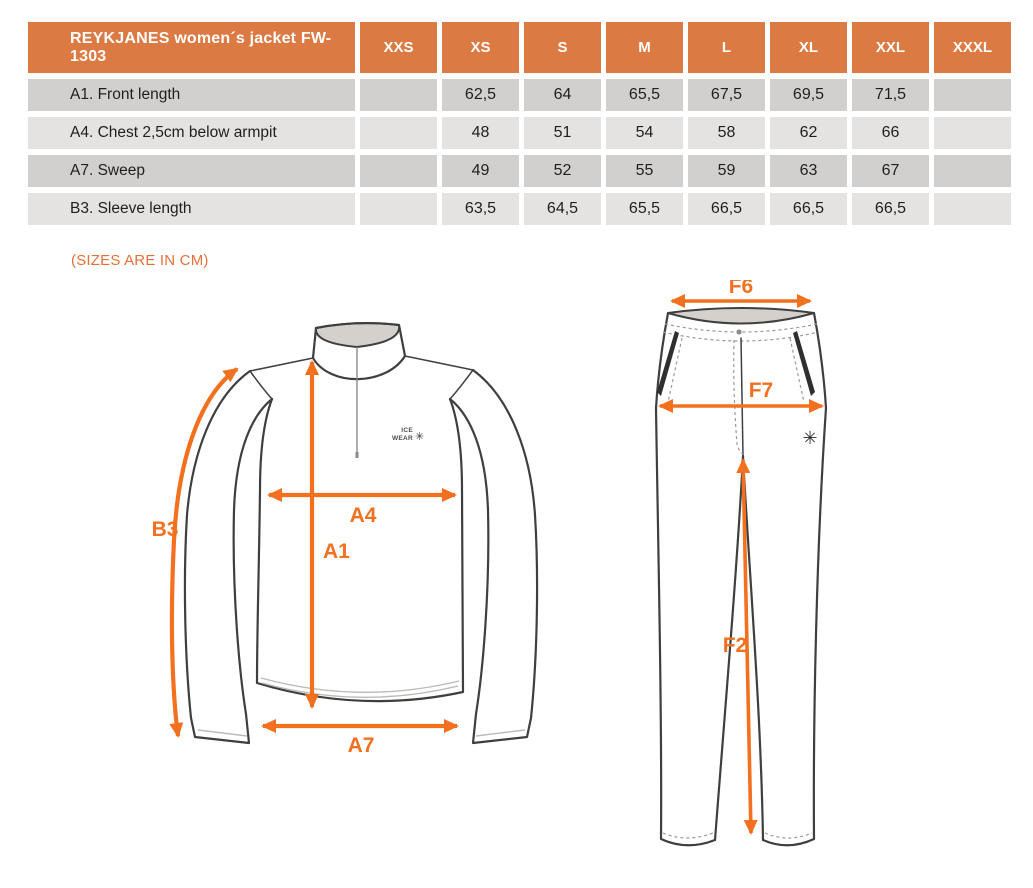  What do you see at coordinates (407, 430) in the screenshot?
I see `logo-text-ice: ICE` at bounding box center [407, 430].